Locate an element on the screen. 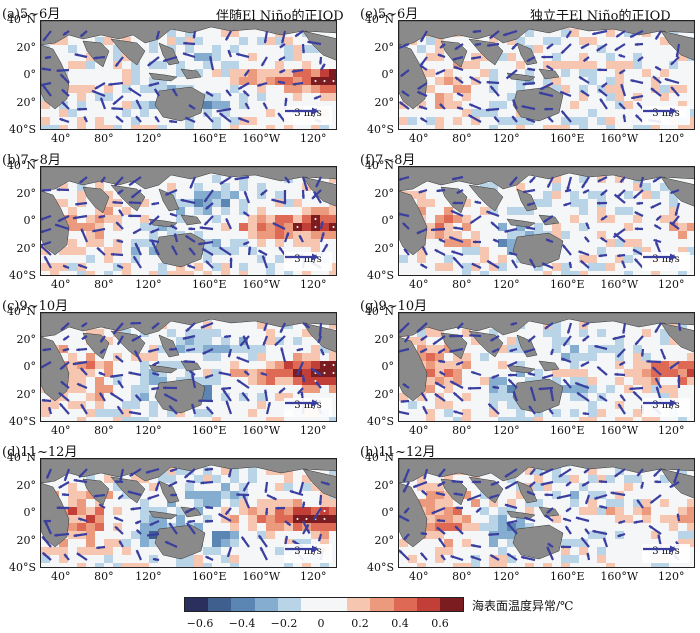  land-mass is located at coordinates (546, 471).